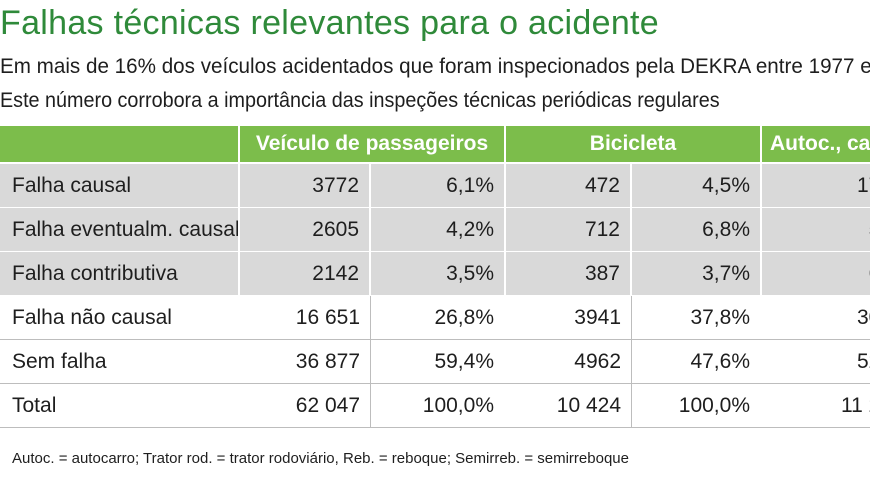 The height and width of the screenshot is (490, 870). Describe the element at coordinates (816, 274) in the screenshot. I see `bus-count: 66` at that location.